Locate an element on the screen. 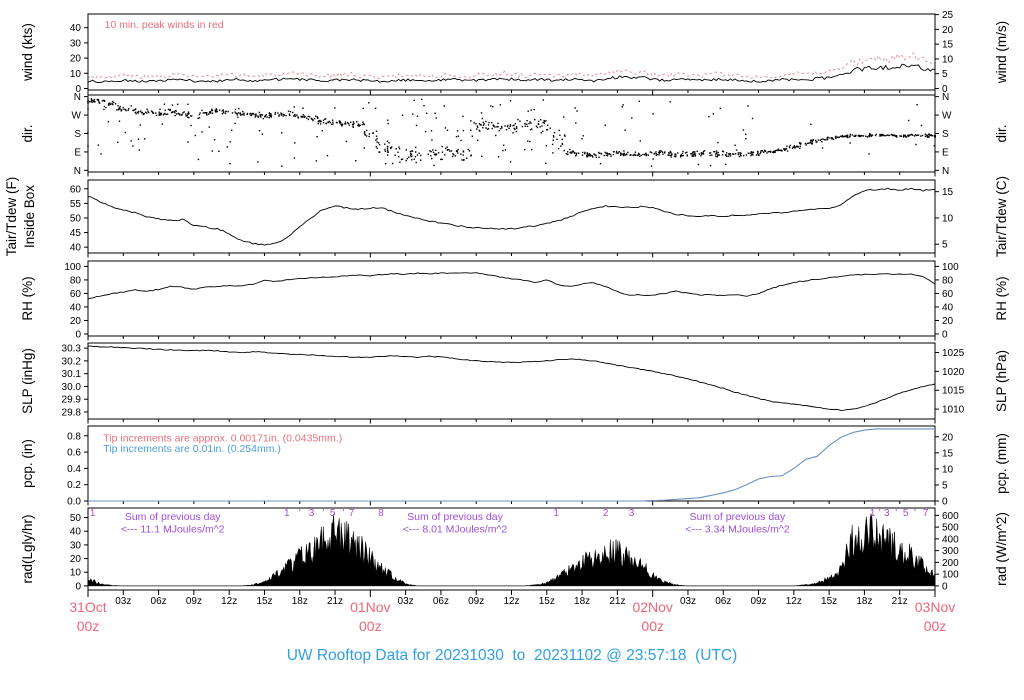 This screenshot has width=1024, height=700. axis-label-left: wind (kts) is located at coordinates (27, 52).